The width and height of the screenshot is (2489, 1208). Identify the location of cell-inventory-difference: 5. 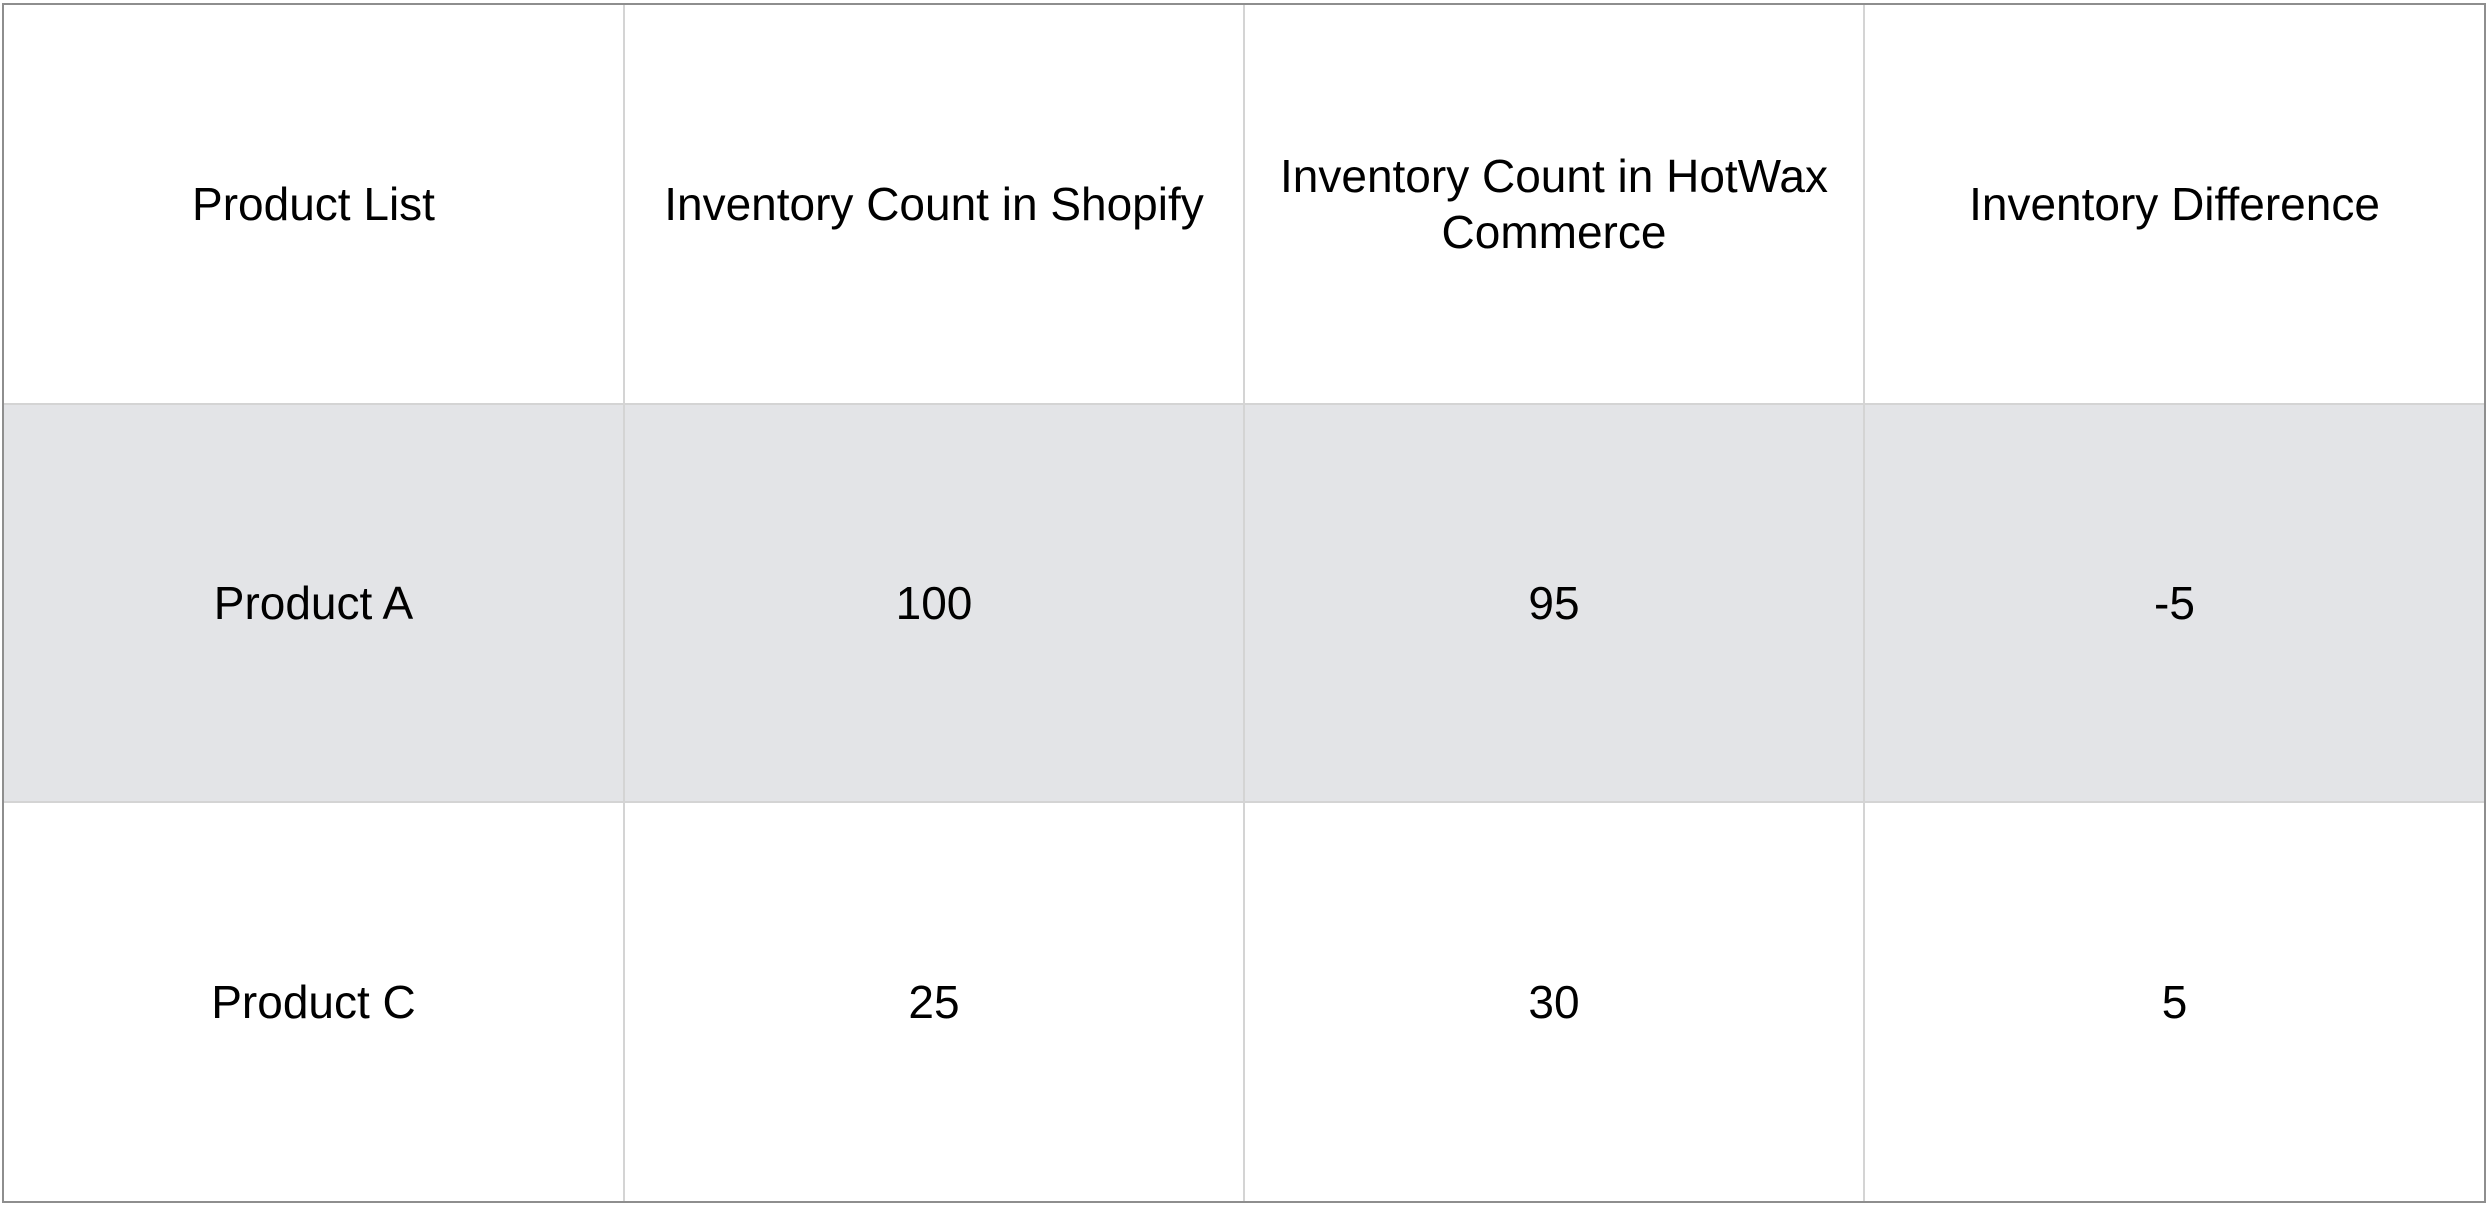
(2173, 1001).